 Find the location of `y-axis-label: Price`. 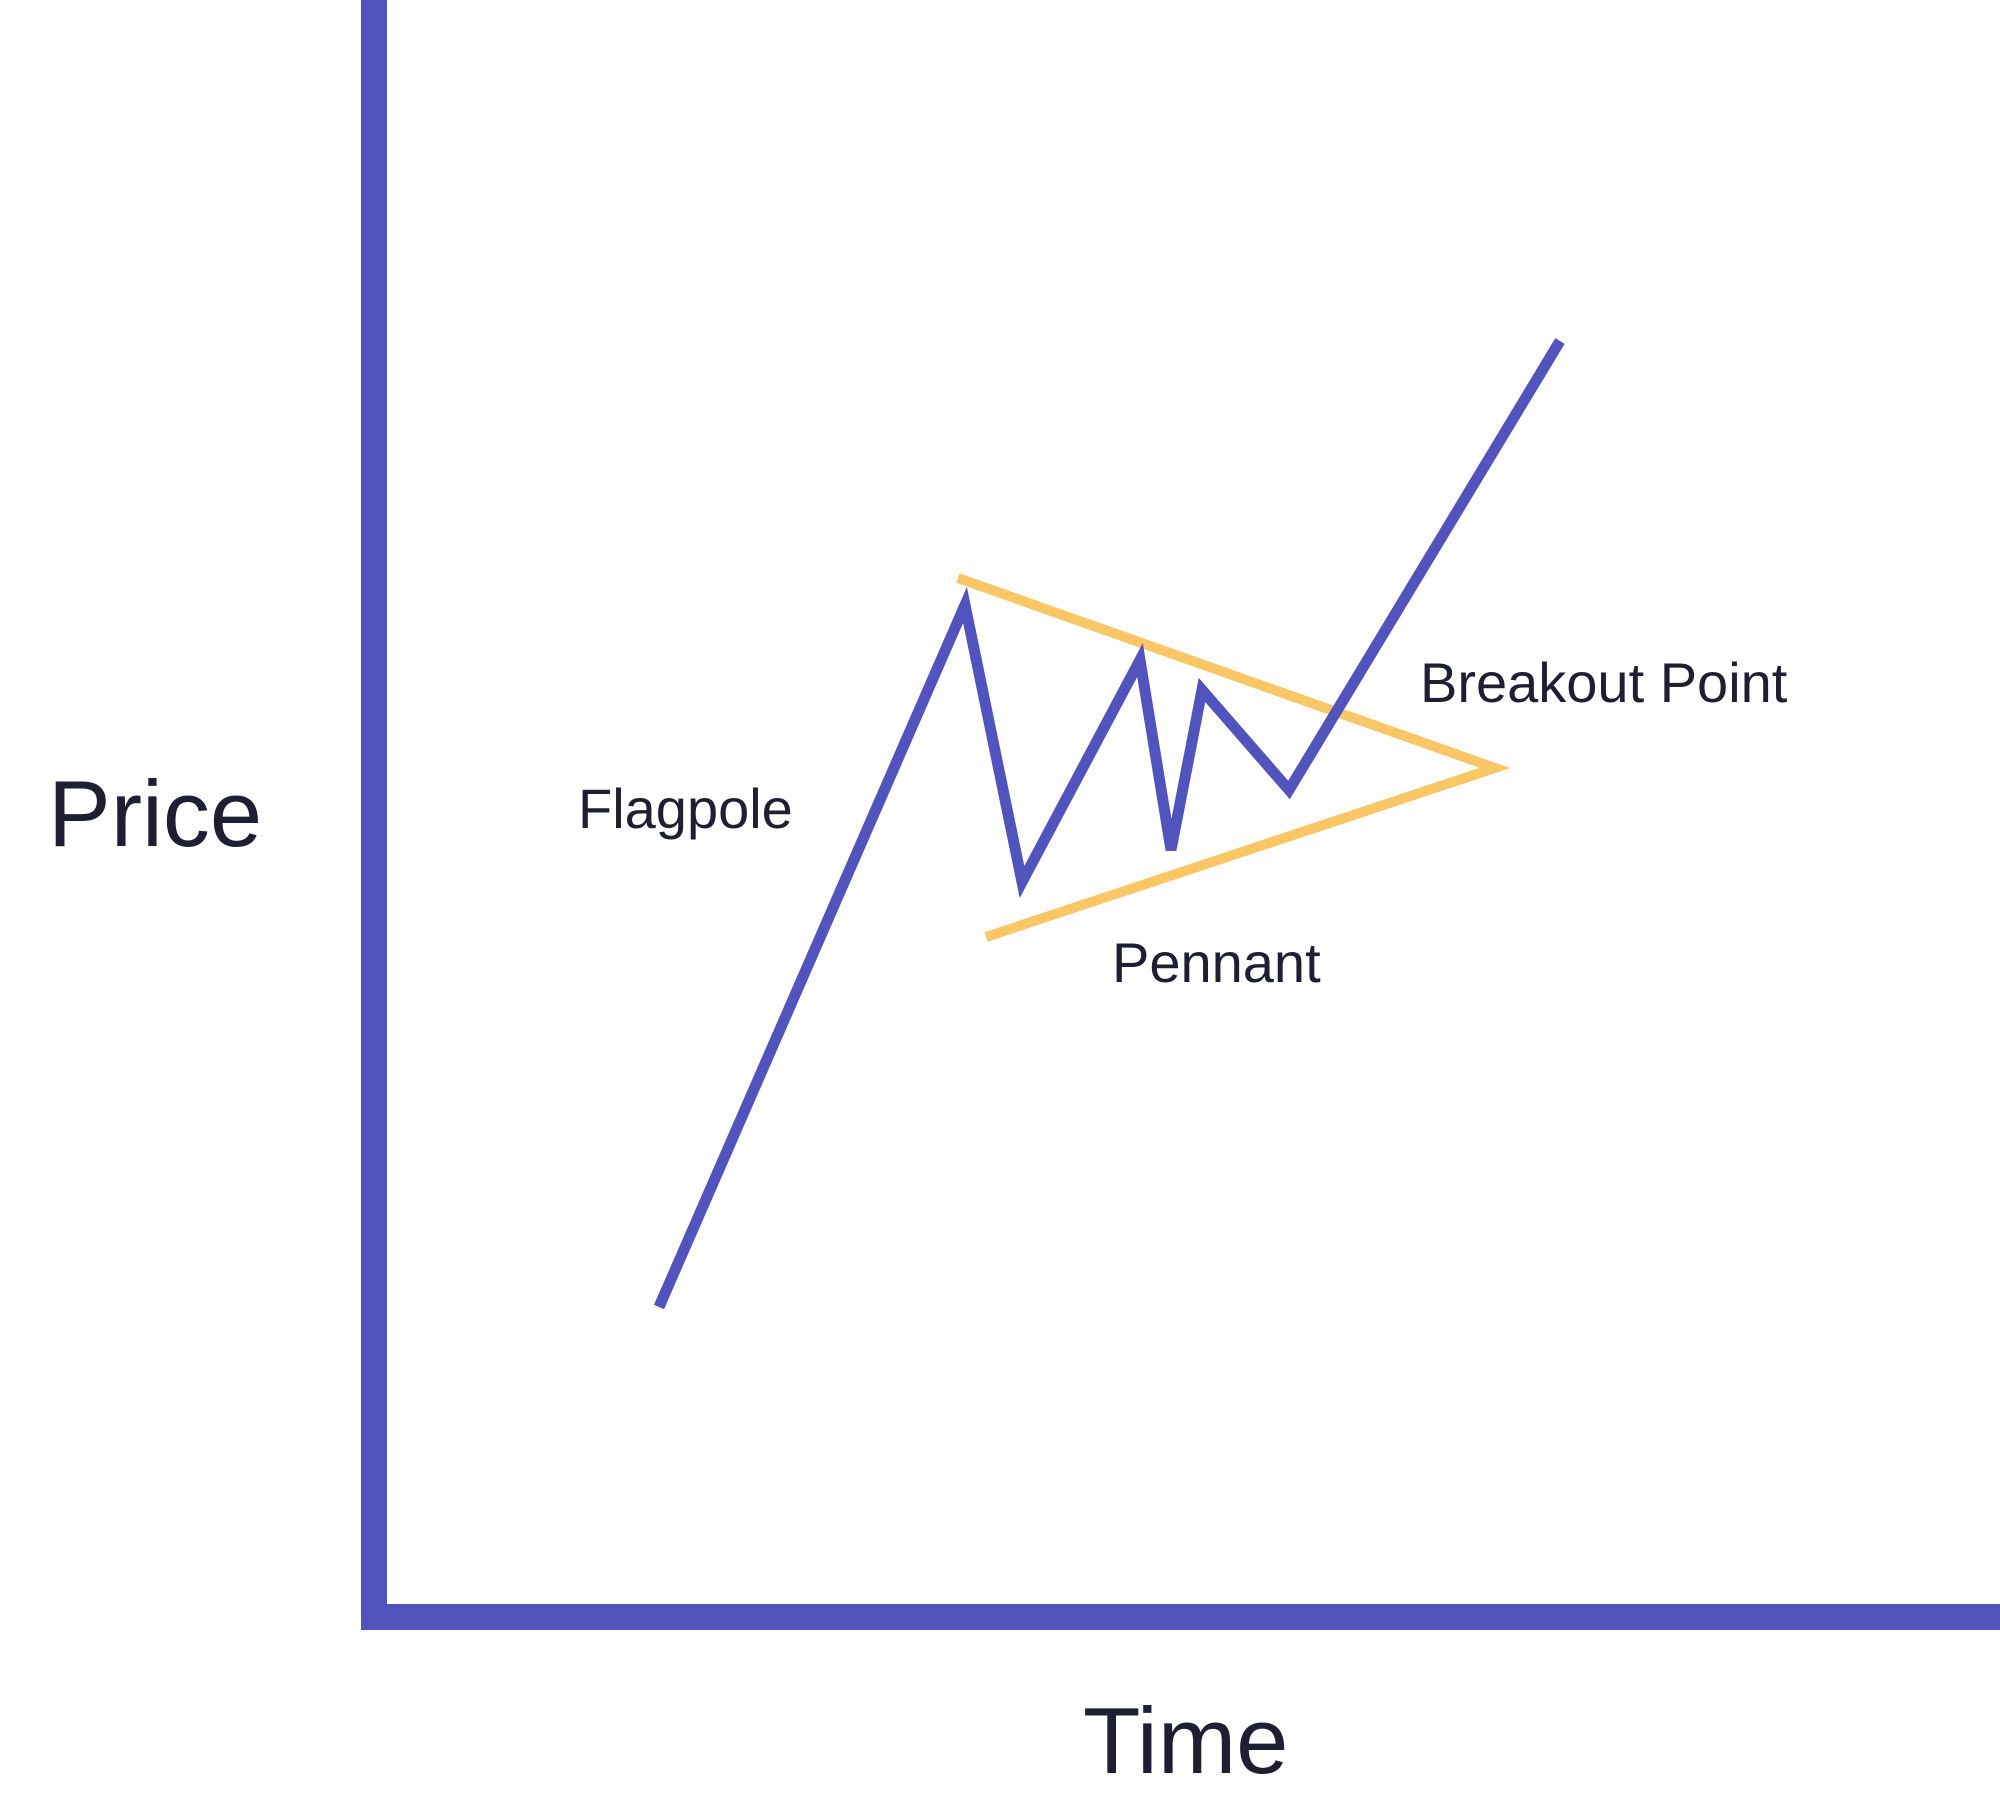

y-axis-label: Price is located at coordinates (155, 813).